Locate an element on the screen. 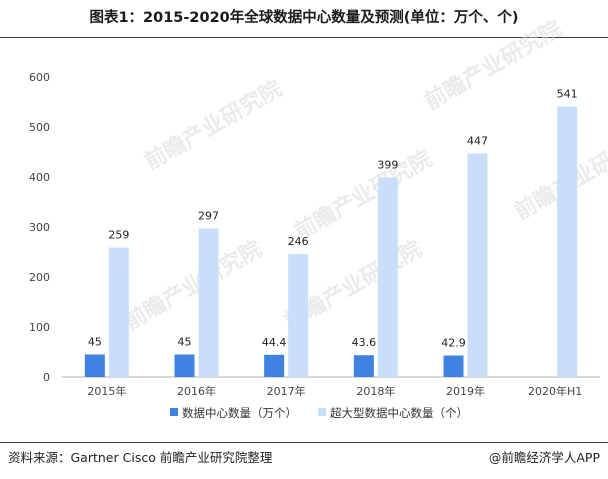 This screenshot has width=608, height=479. y-tick-label: 400 is located at coordinates (39, 177).